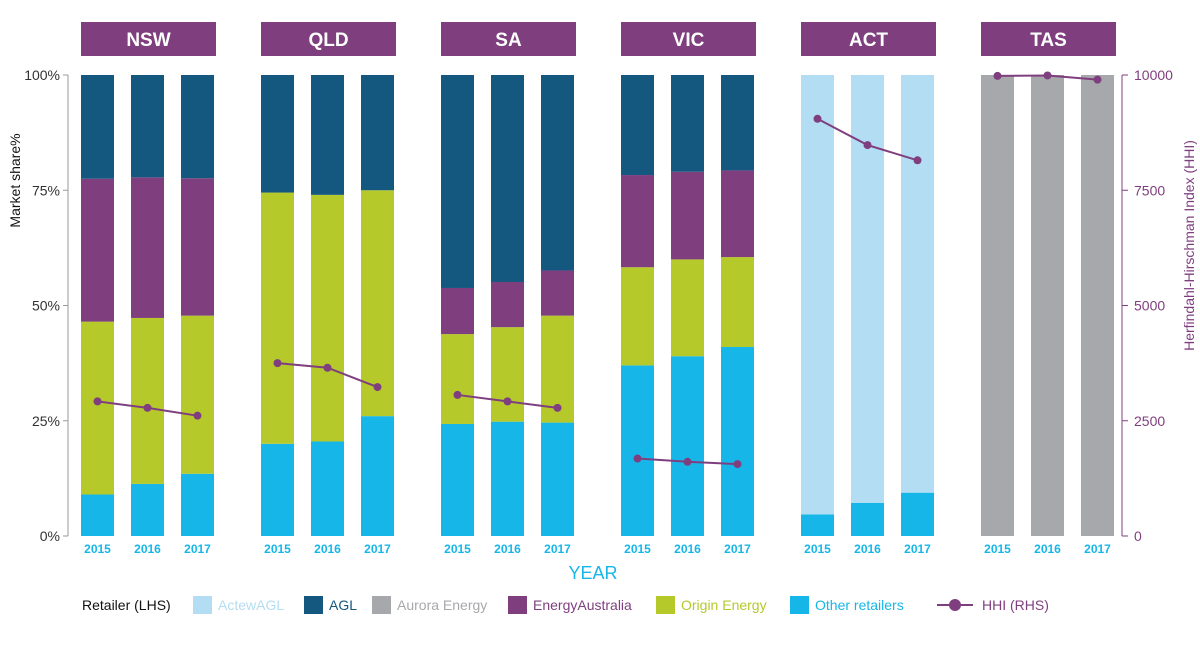 Image resolution: width=1200 pixels, height=651 pixels. I want to click on bar-segment-act-2015-other-retailers, so click(817, 525).